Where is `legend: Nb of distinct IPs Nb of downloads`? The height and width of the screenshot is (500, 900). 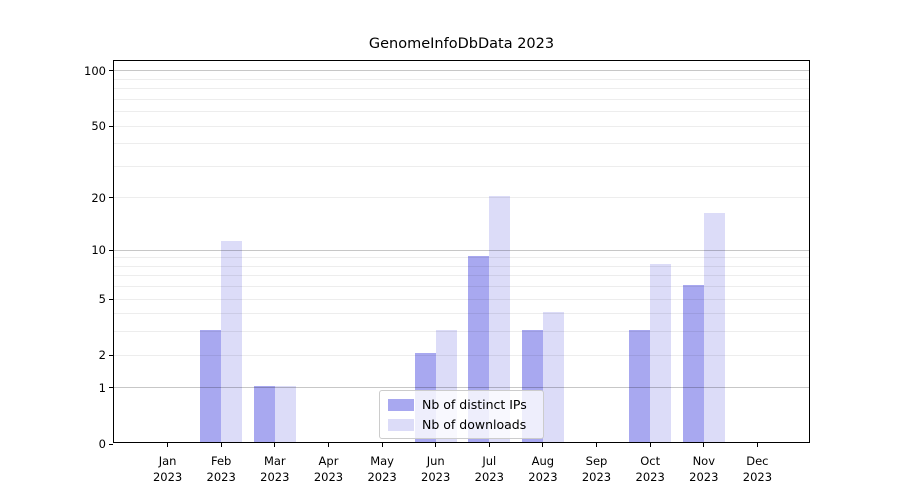
legend: Nb of distinct IPs Nb of downloads is located at coordinates (461, 414).